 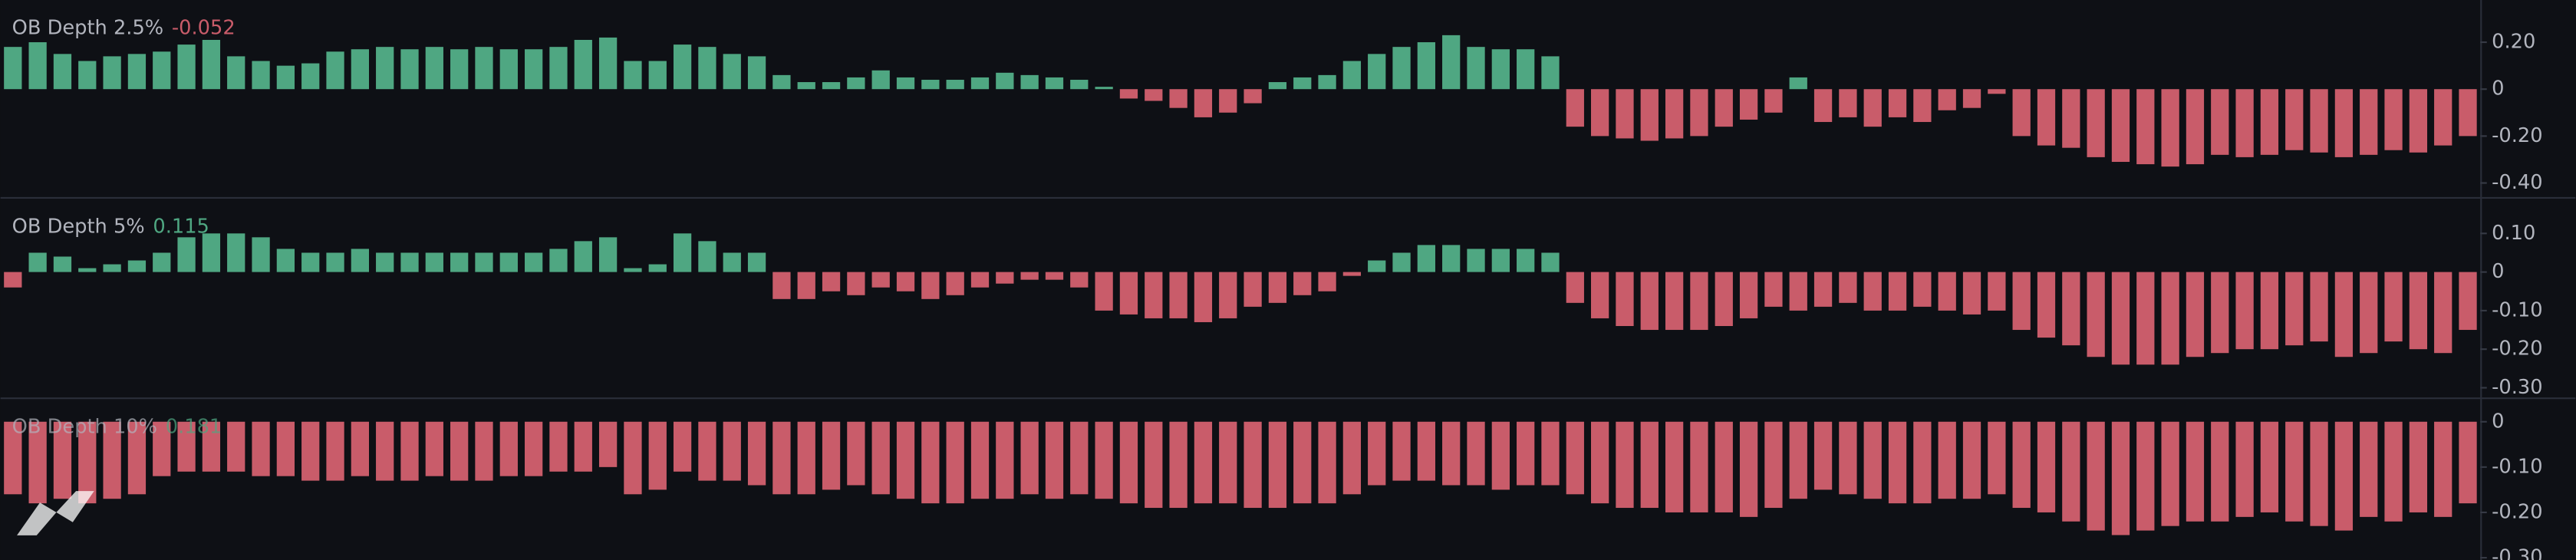 What do you see at coordinates (2517, 349) in the screenshot?
I see `y-tick-label: -0.20` at bounding box center [2517, 349].